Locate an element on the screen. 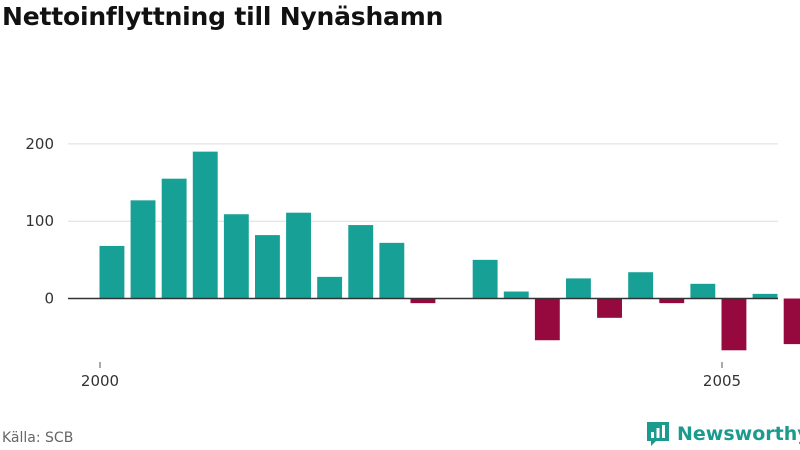  newsworthy-logo: Newsworthy is located at coordinates (722, 434).